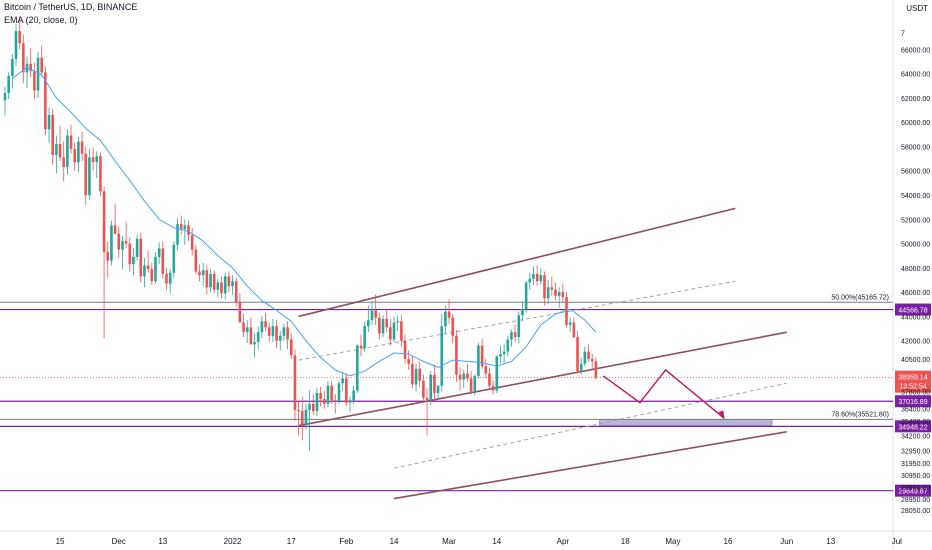  I want to click on time-axis-tick-label: Dec, so click(119, 541).